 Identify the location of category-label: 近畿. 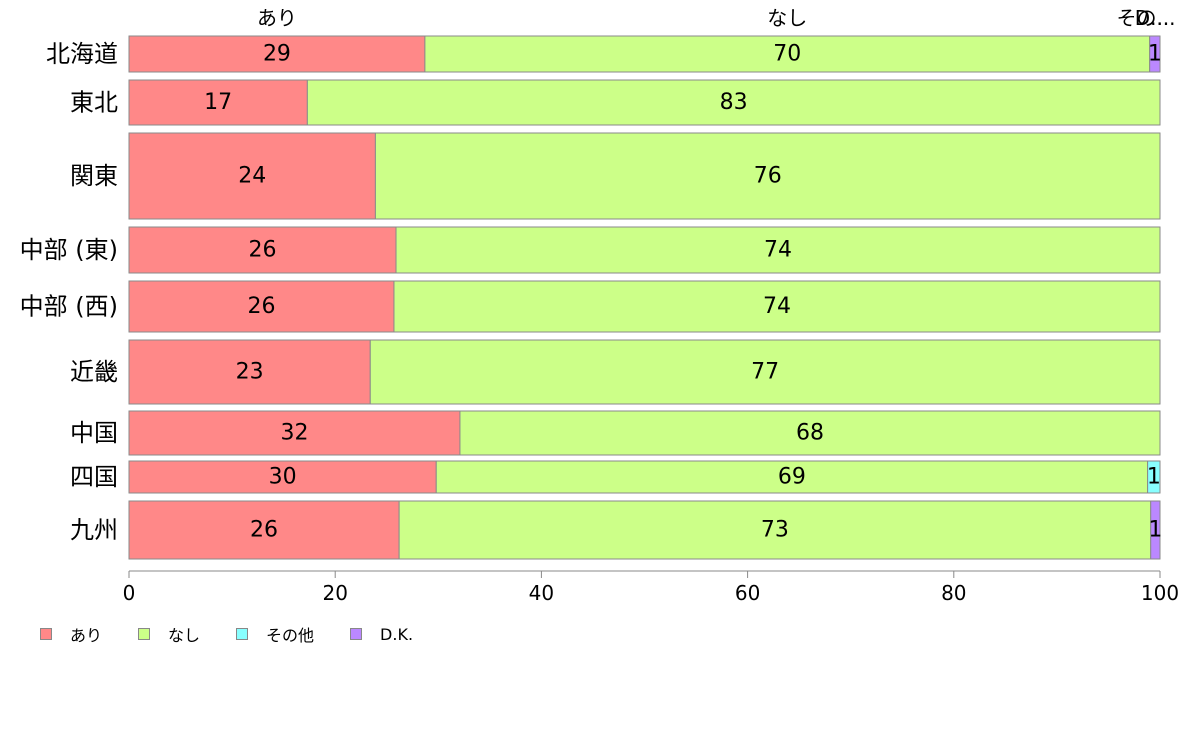
(94, 372).